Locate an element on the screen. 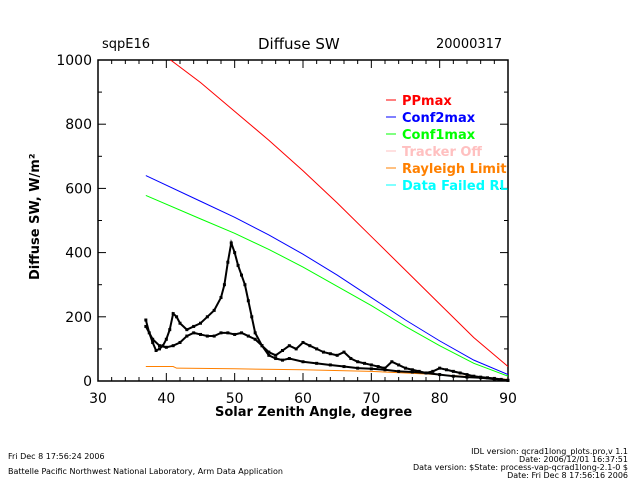  y-tick-label: 800 is located at coordinates (78, 125).